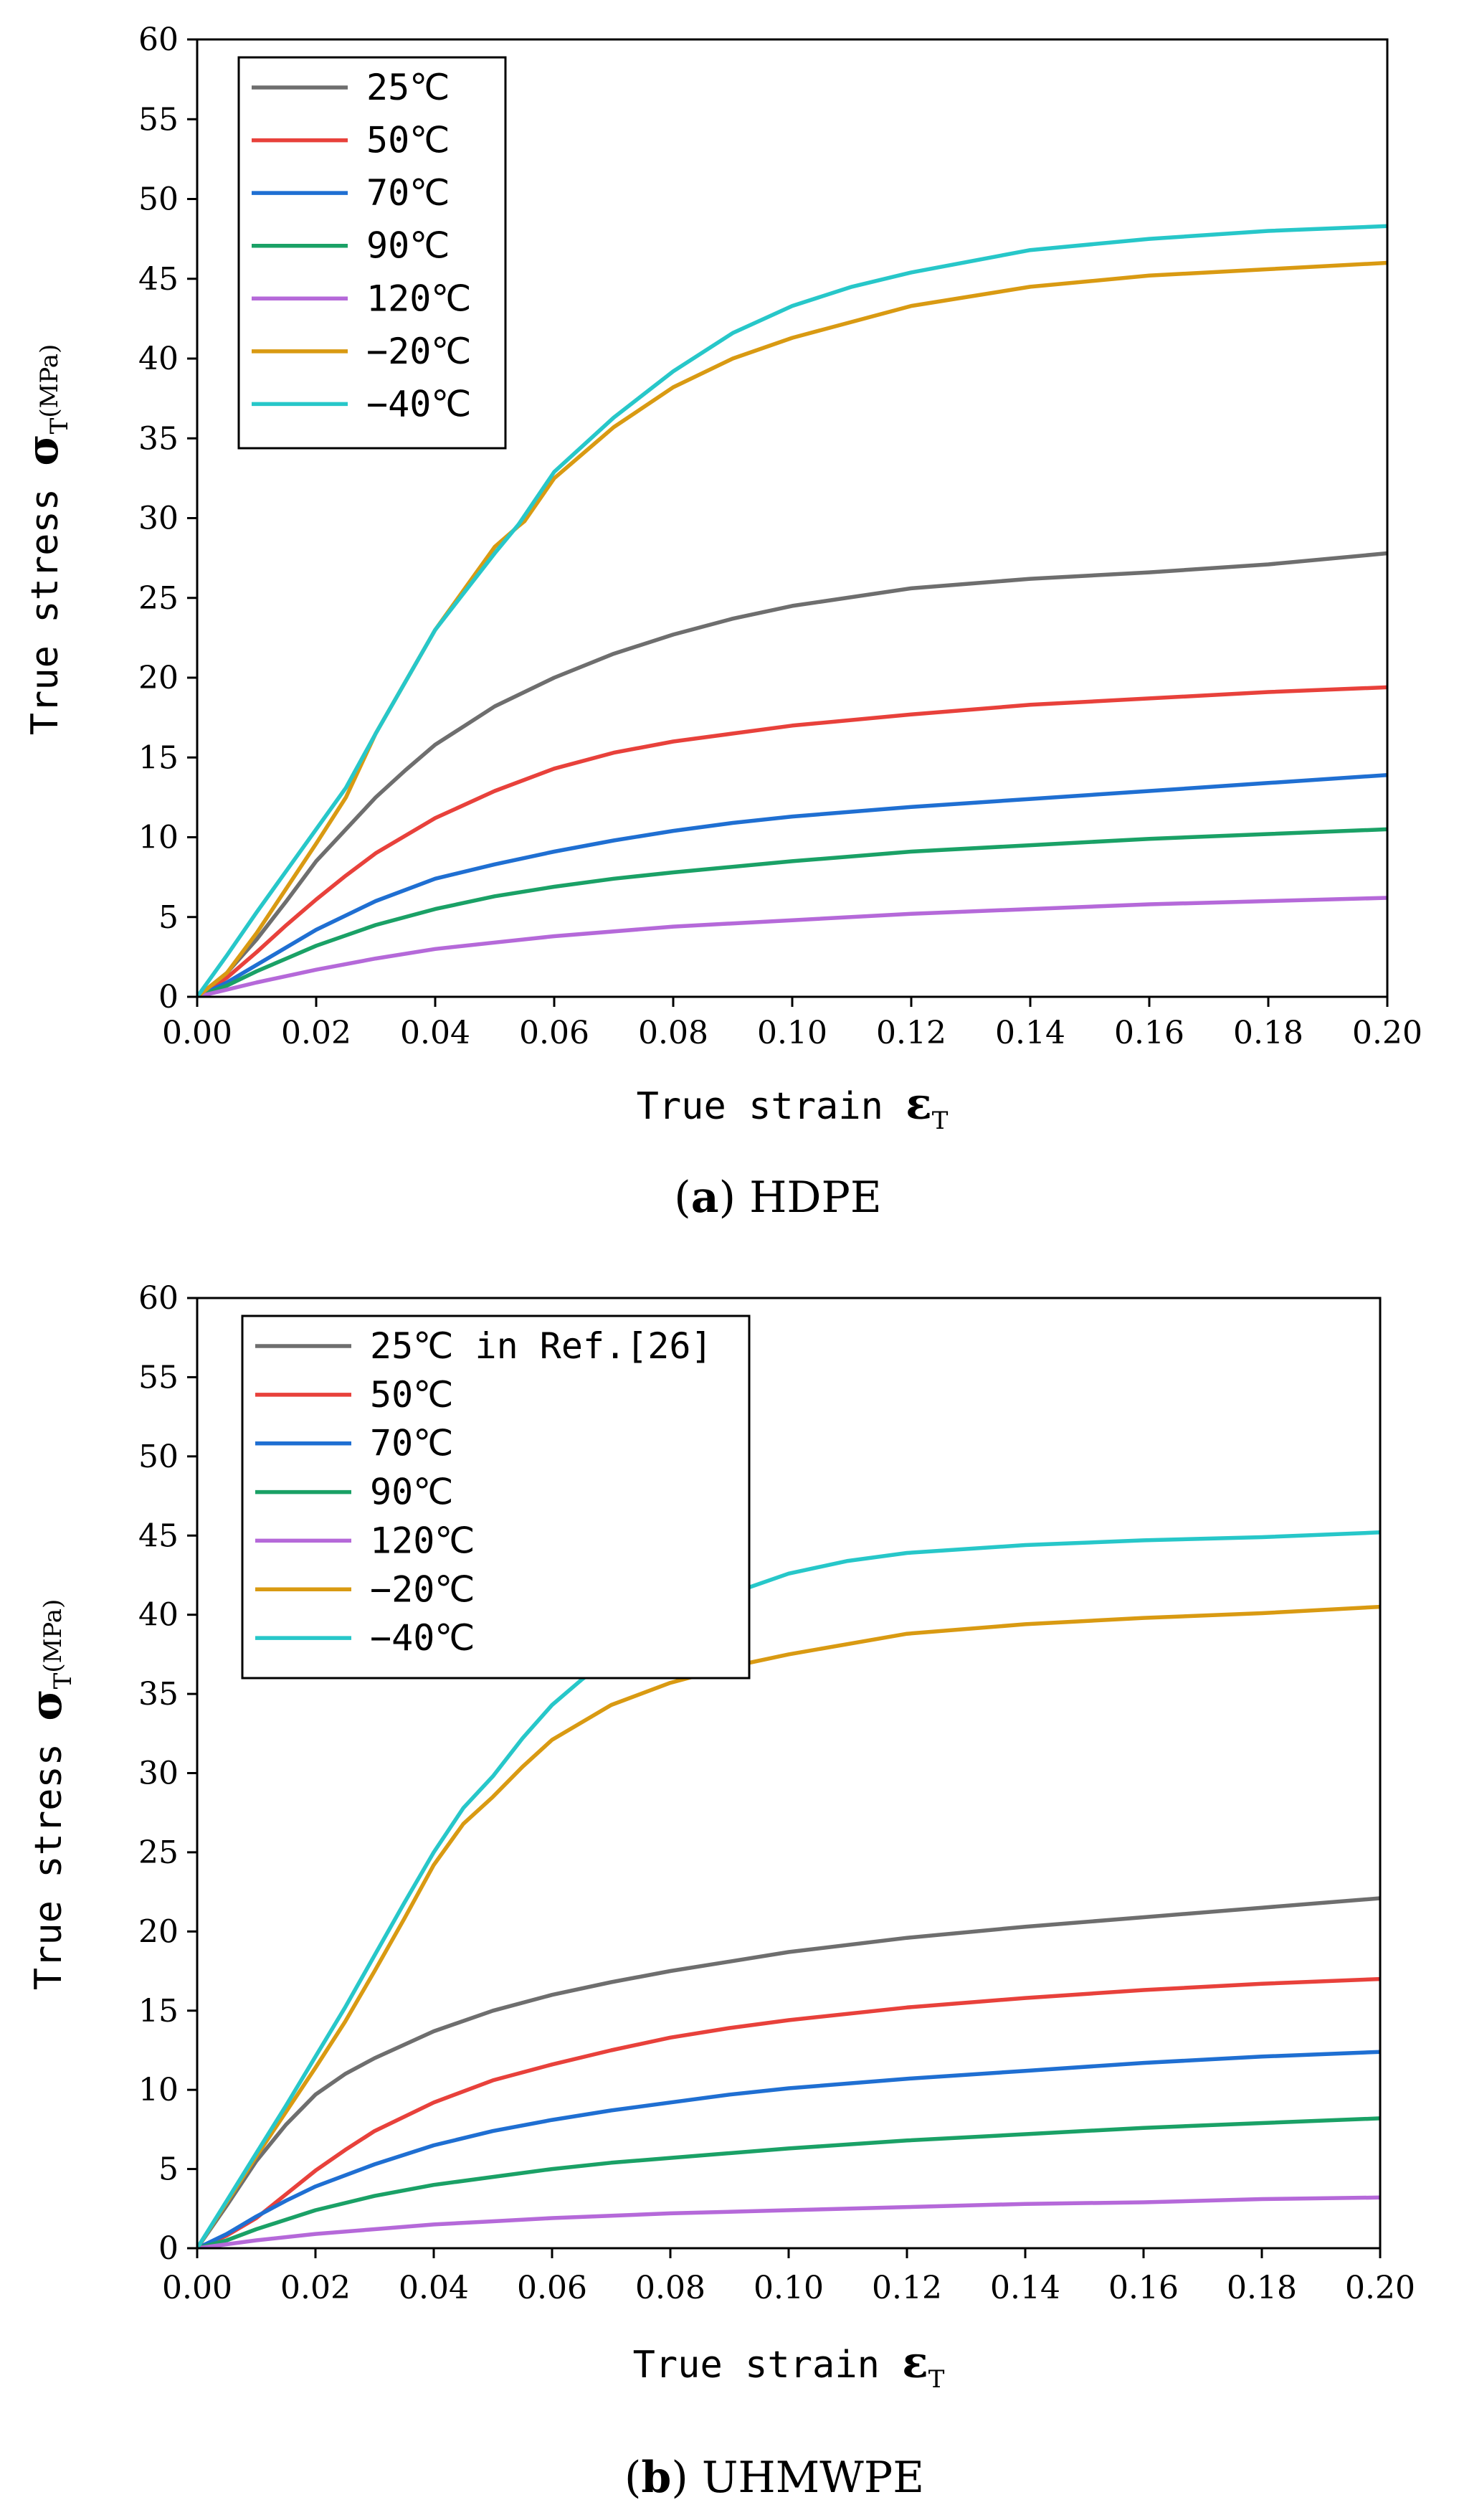 Image resolution: width=1459 pixels, height=2520 pixels. What do you see at coordinates (778, 1198) in the screenshot?
I see `figure-caption: (a) HDPE` at bounding box center [778, 1198].